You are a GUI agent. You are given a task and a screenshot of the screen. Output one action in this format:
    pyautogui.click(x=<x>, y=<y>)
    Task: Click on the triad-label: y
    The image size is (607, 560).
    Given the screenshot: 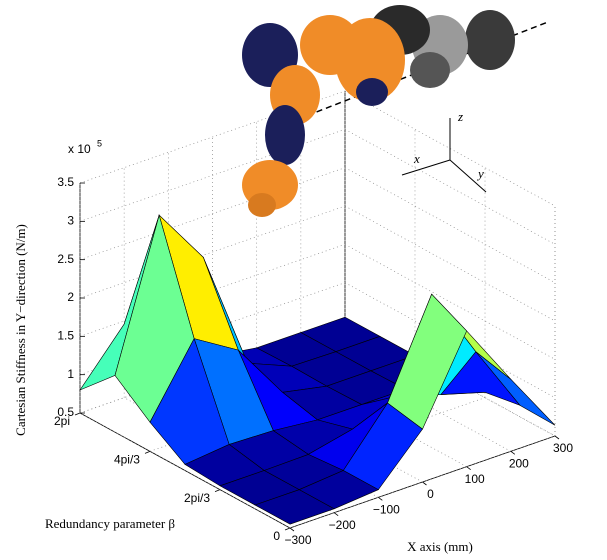 What is the action you would take?
    pyautogui.click(x=480, y=173)
    